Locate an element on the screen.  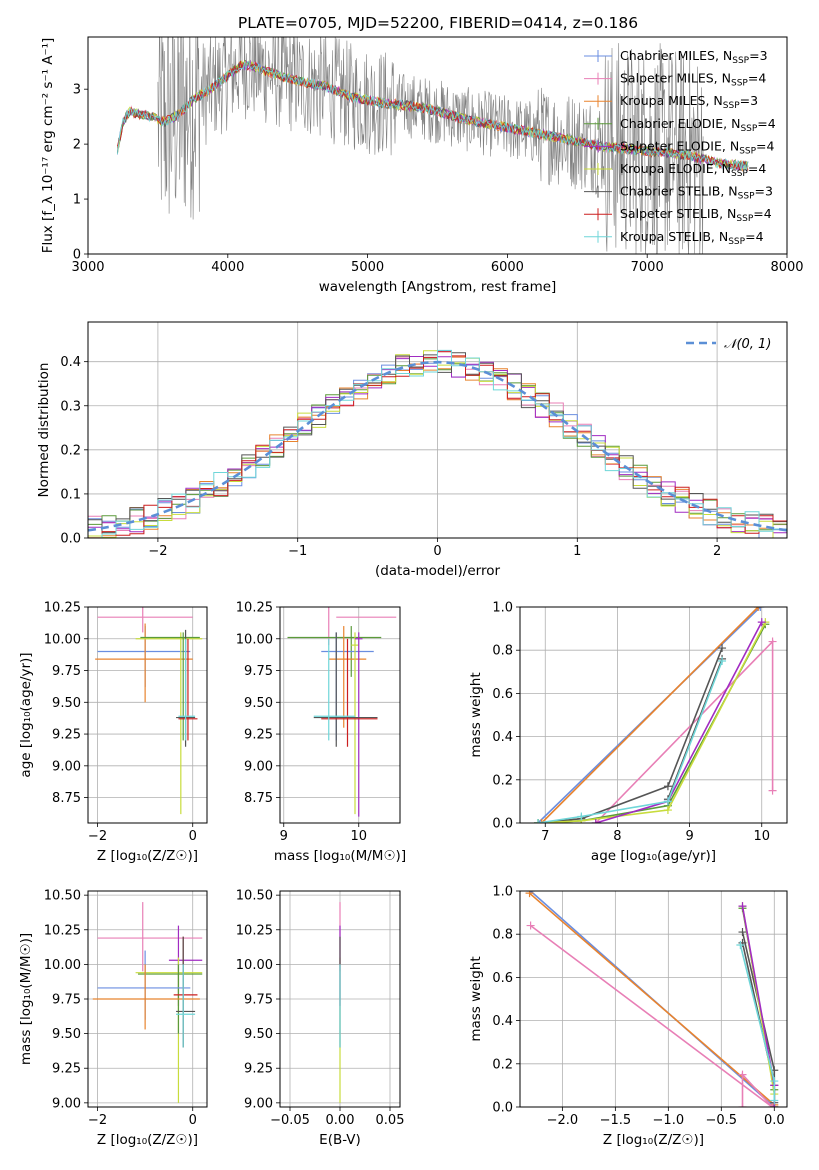
x-tick-label: 3000 is located at coordinates (87, 267).